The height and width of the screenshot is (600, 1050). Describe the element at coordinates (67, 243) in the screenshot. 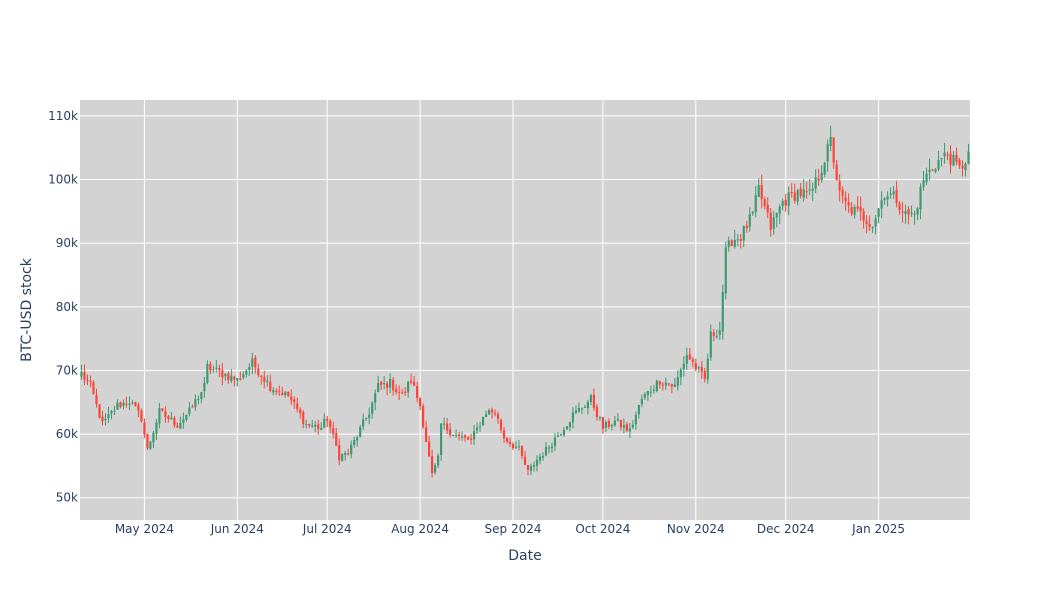

I see `y-tick-label: 90k` at that location.